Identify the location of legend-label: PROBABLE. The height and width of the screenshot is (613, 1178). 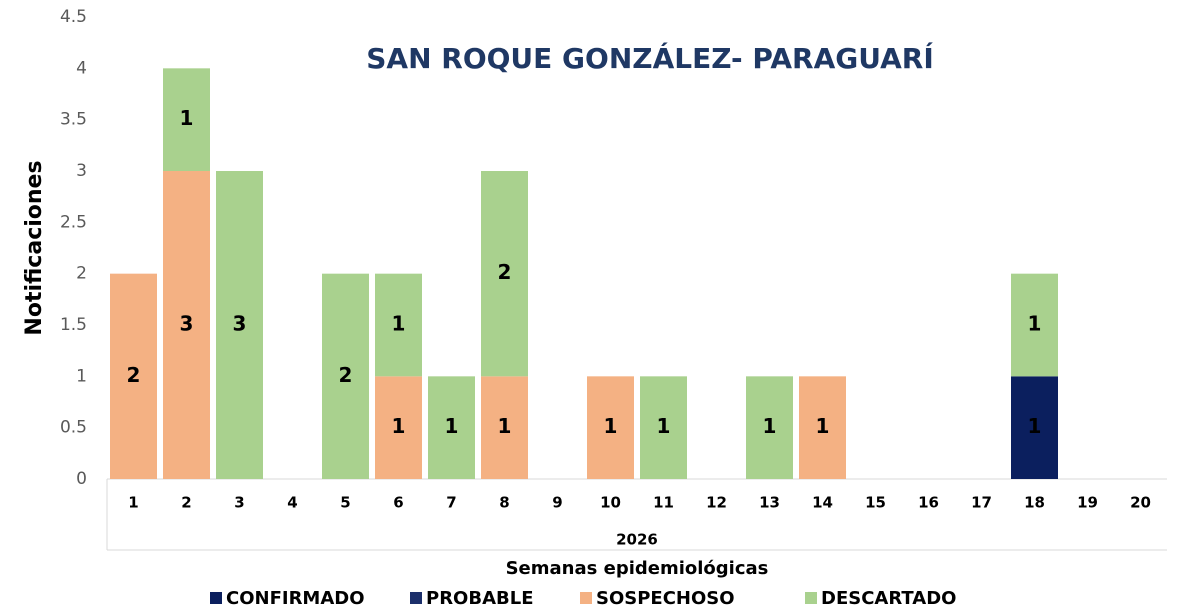
(480, 598).